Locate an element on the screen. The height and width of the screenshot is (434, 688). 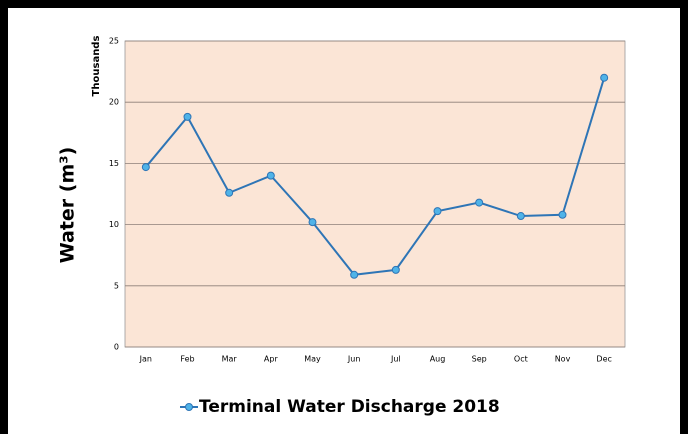
legend-label: Terminal Water Discharge 2018 is located at coordinates (349, 407).